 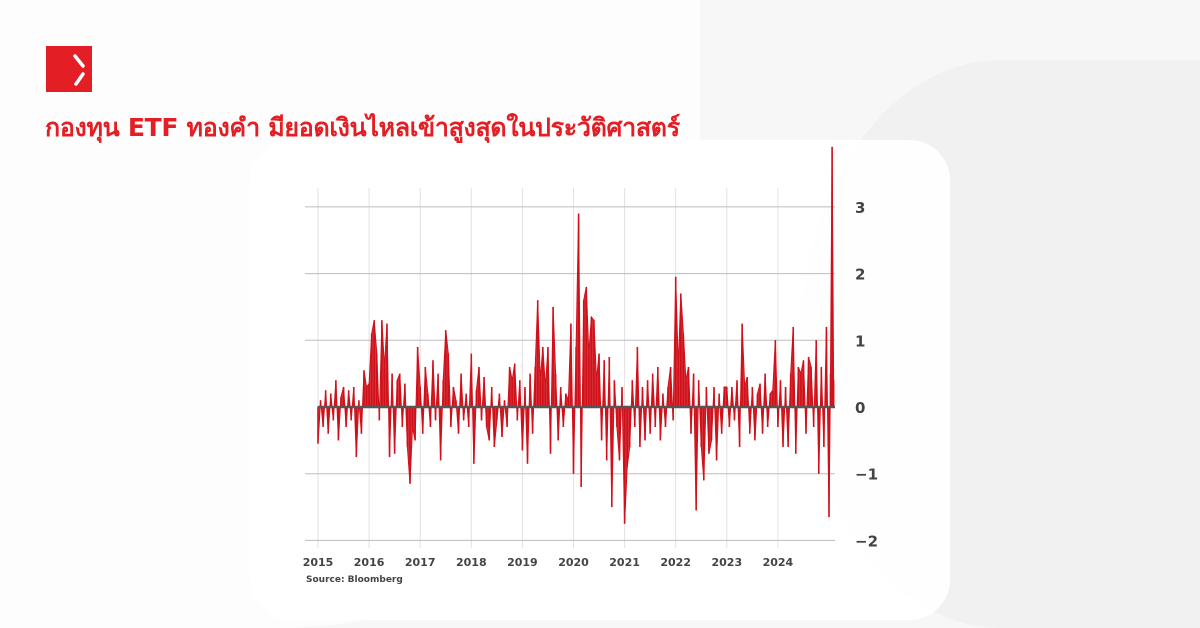 I want to click on y-tick-label: 3, so click(x=860, y=208).